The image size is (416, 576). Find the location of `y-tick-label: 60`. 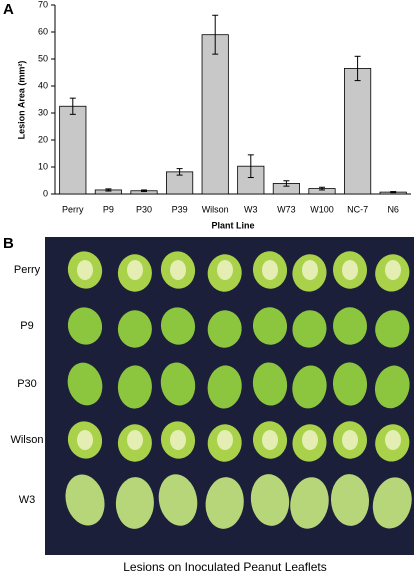

y-tick-label: 60 is located at coordinates (43, 31).